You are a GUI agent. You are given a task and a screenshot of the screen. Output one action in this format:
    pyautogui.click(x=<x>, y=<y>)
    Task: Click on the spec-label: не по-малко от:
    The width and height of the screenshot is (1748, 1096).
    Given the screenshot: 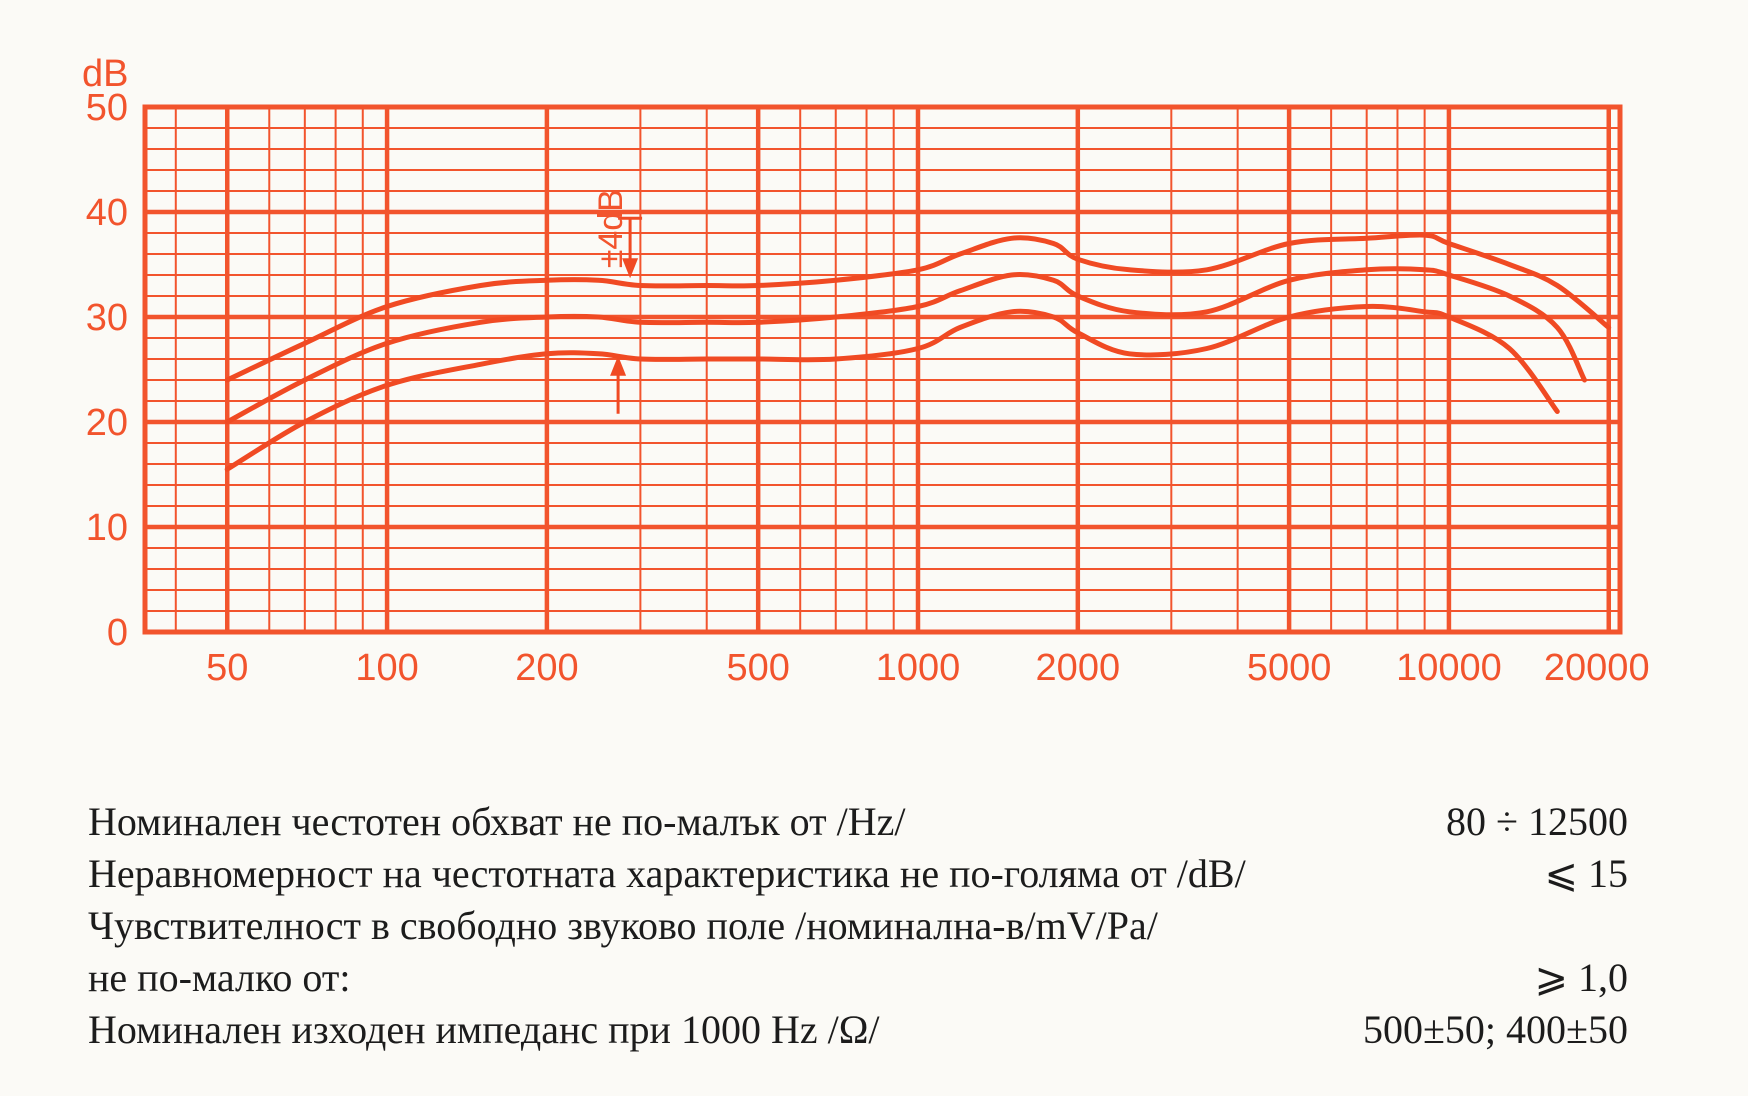 What is the action you would take?
    pyautogui.click(x=219, y=977)
    